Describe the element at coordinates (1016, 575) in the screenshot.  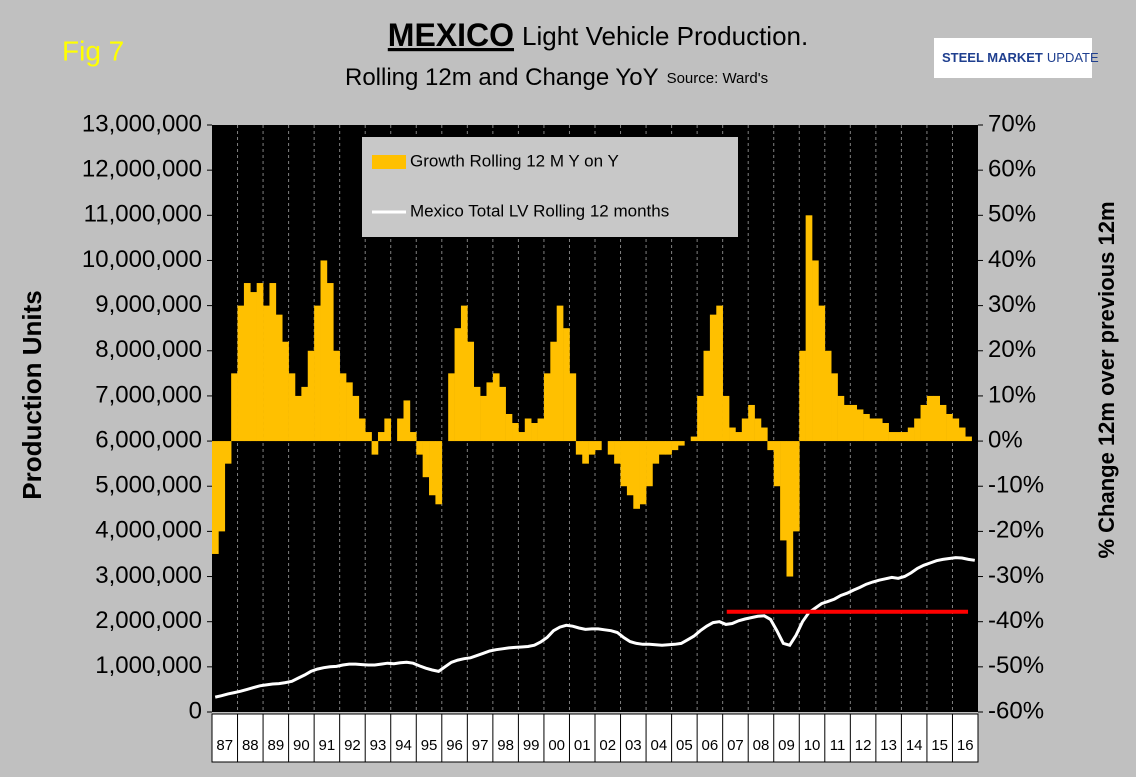
I see `y2-tick-label: -30%` at that location.